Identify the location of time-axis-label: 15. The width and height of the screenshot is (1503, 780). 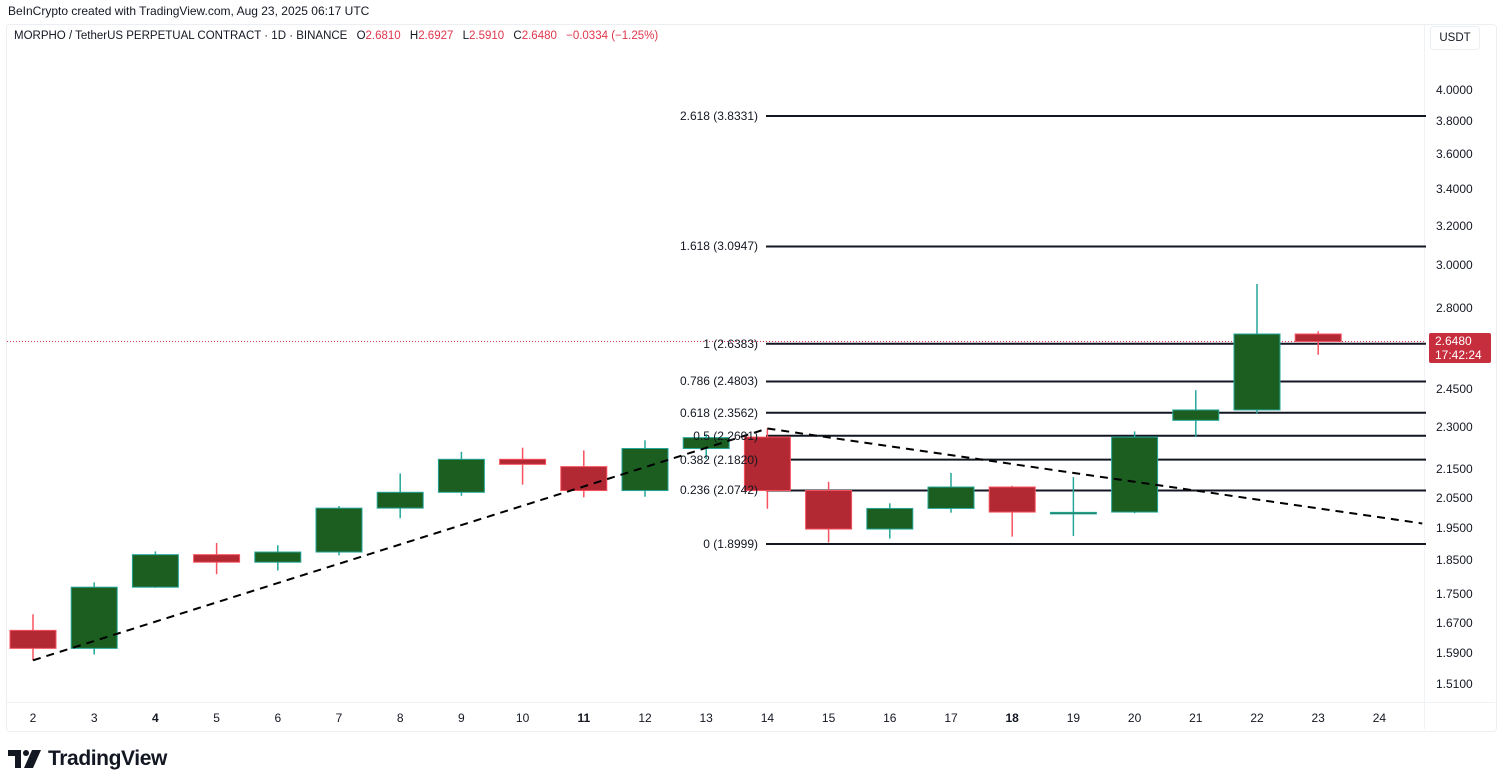
(828, 718).